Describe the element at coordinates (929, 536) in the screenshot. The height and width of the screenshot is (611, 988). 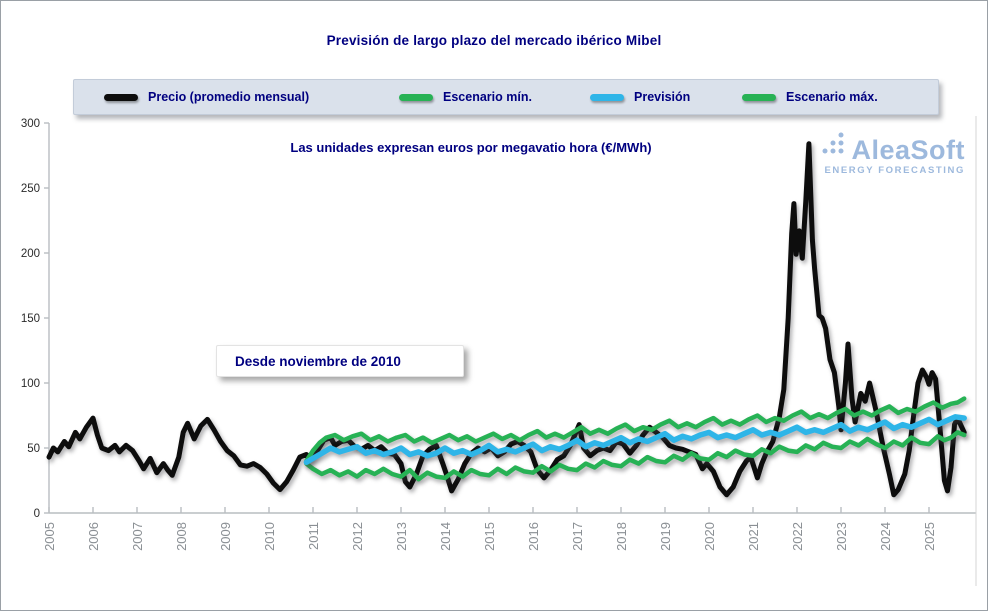
I see `x-tick-label: 2025` at that location.